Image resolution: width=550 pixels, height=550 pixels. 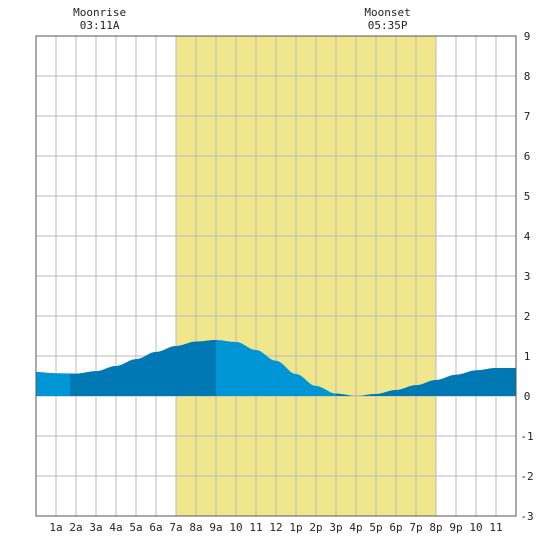 I want to click on y-tick-label: 2, so click(x=527, y=316).